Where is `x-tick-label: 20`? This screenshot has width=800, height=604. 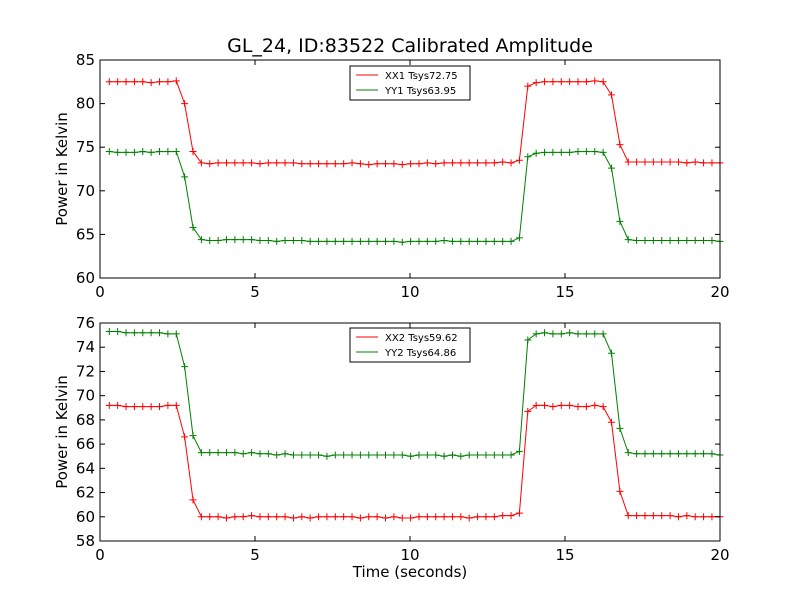
x-tick-label: 20 is located at coordinates (719, 555).